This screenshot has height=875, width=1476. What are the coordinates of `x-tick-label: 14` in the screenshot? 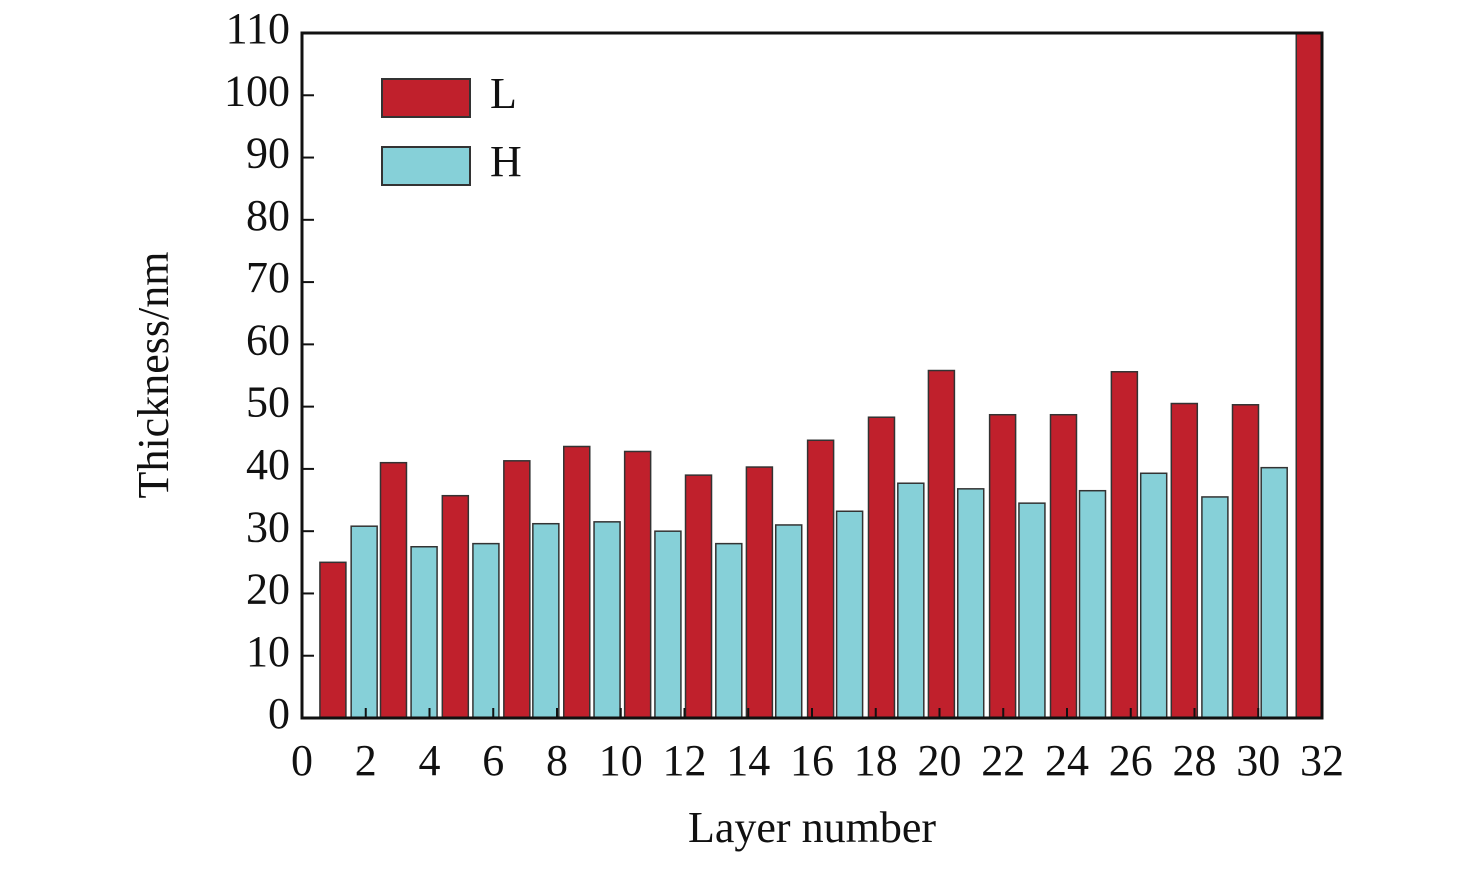 It's located at (748, 760).